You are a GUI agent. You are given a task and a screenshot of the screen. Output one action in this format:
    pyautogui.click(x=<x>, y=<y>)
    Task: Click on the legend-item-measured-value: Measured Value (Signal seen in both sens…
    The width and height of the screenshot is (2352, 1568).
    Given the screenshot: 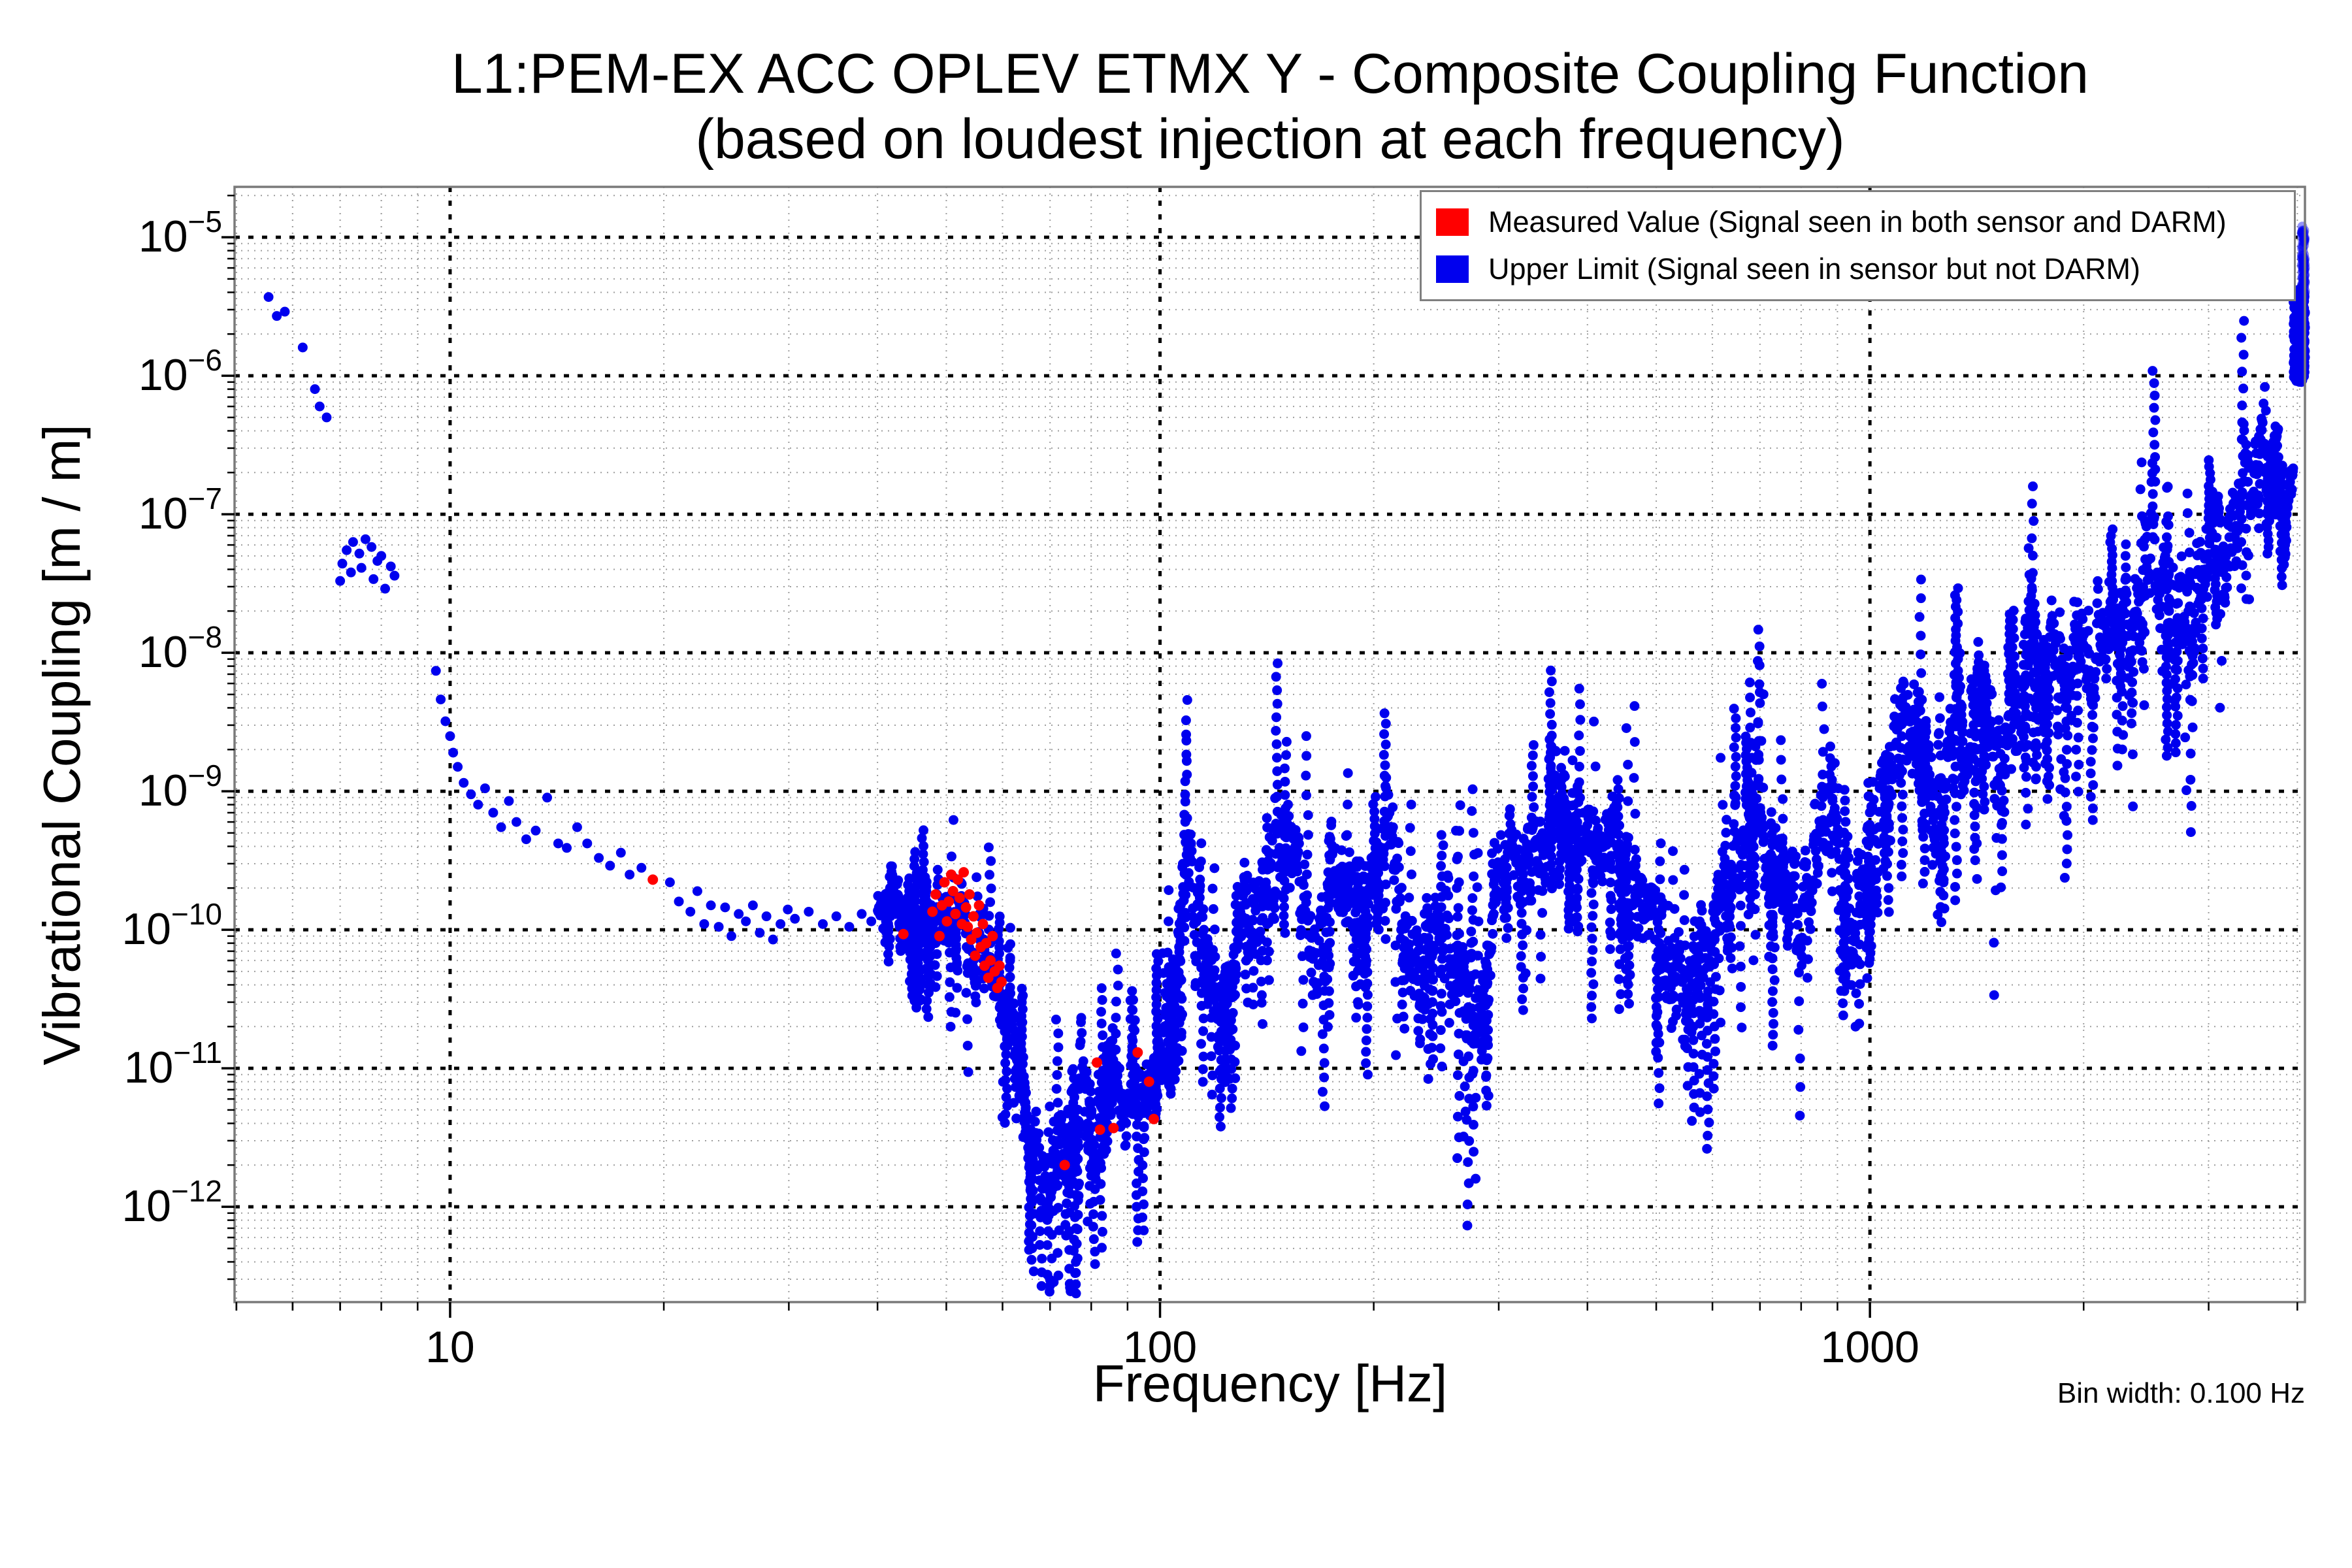 What is the action you would take?
    pyautogui.click(x=1861, y=222)
    